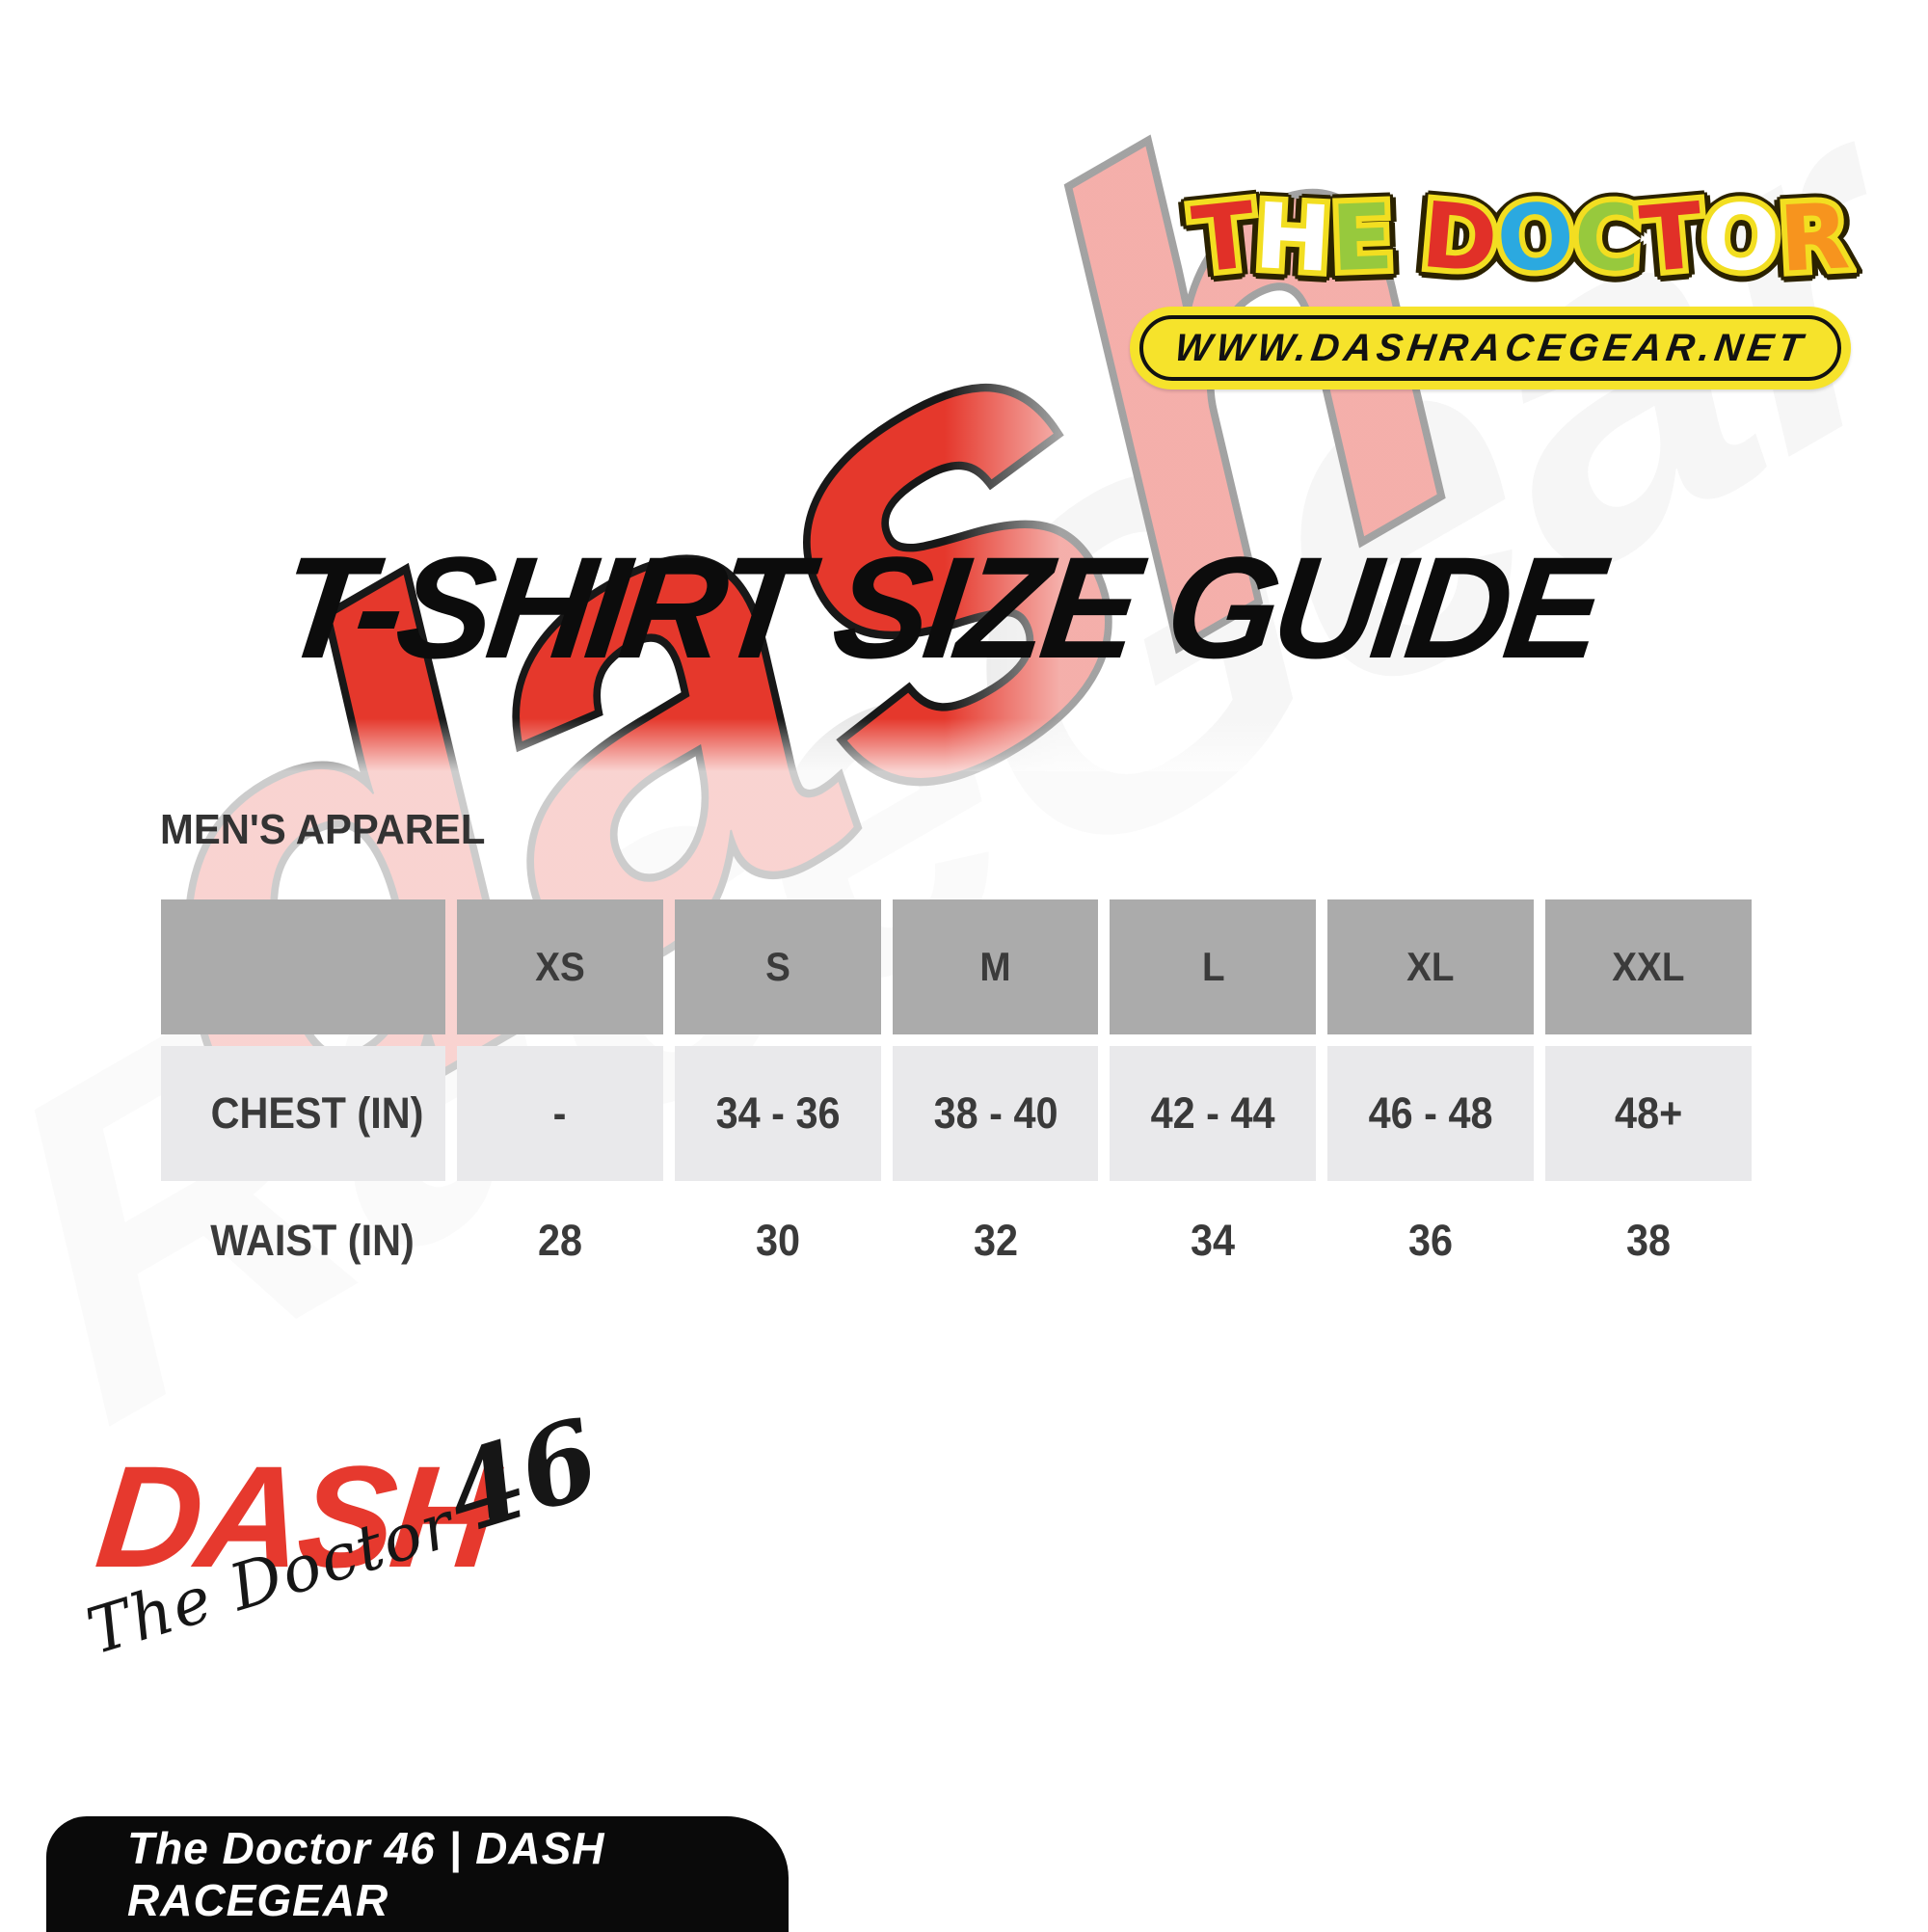 This screenshot has height=1932, width=1928. I want to click on value-cell: 36, so click(1431, 1241).